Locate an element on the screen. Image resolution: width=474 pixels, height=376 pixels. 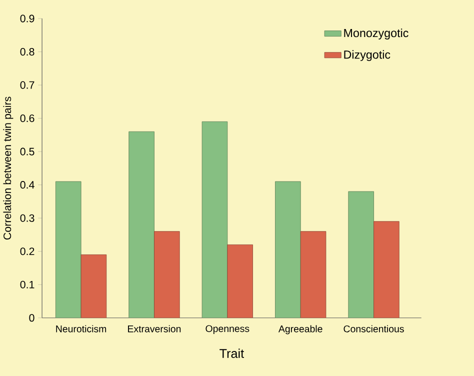
legend-label: Dizygotic is located at coordinates (367, 55).